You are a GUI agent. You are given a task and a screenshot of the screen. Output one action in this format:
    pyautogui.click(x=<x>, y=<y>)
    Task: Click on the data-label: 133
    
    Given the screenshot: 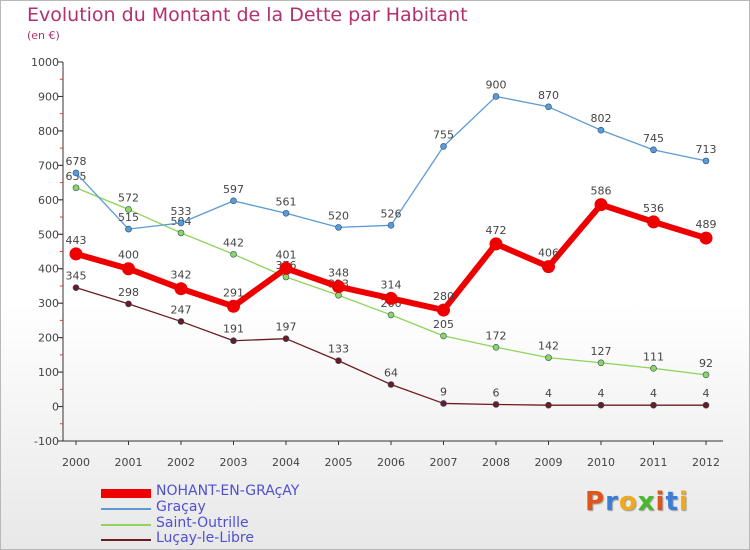 What is the action you would take?
    pyautogui.click(x=338, y=349)
    